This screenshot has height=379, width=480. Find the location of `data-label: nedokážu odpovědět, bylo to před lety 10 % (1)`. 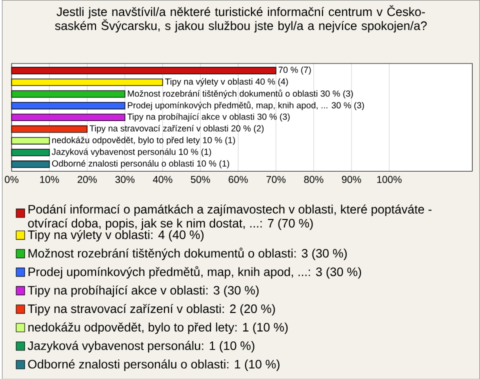

data-label: nedokážu odpovědět, bylo to před lety 10 % (1) is located at coordinates (143, 140).